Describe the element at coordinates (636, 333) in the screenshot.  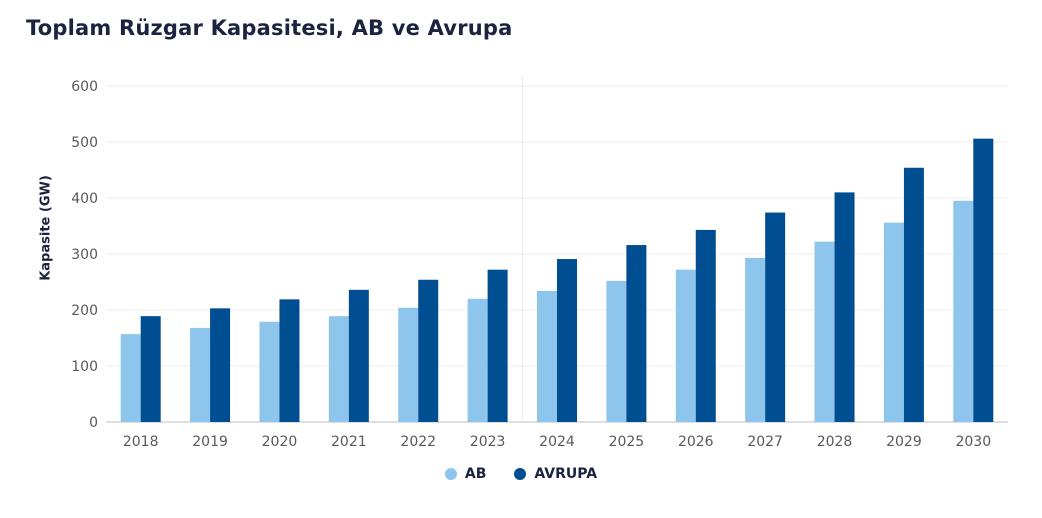
I see `bar-avrupa-2025` at that location.